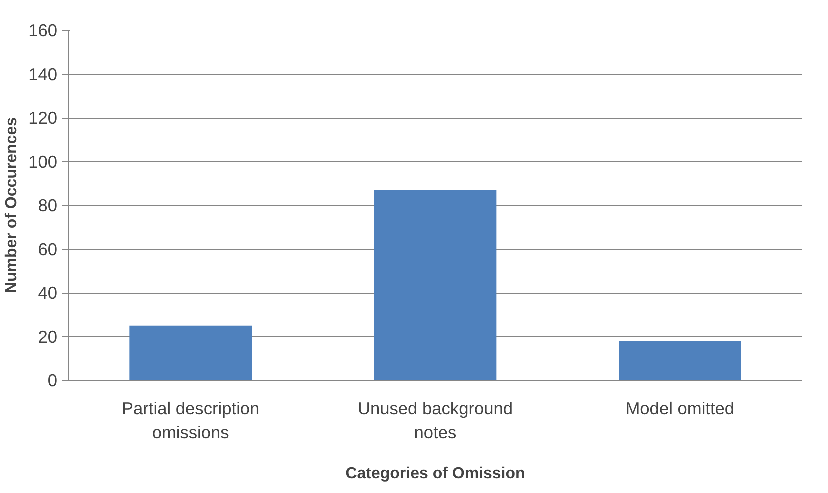  Describe the element at coordinates (680, 408) in the screenshot. I see `x-tick-label: Model omitted` at that location.